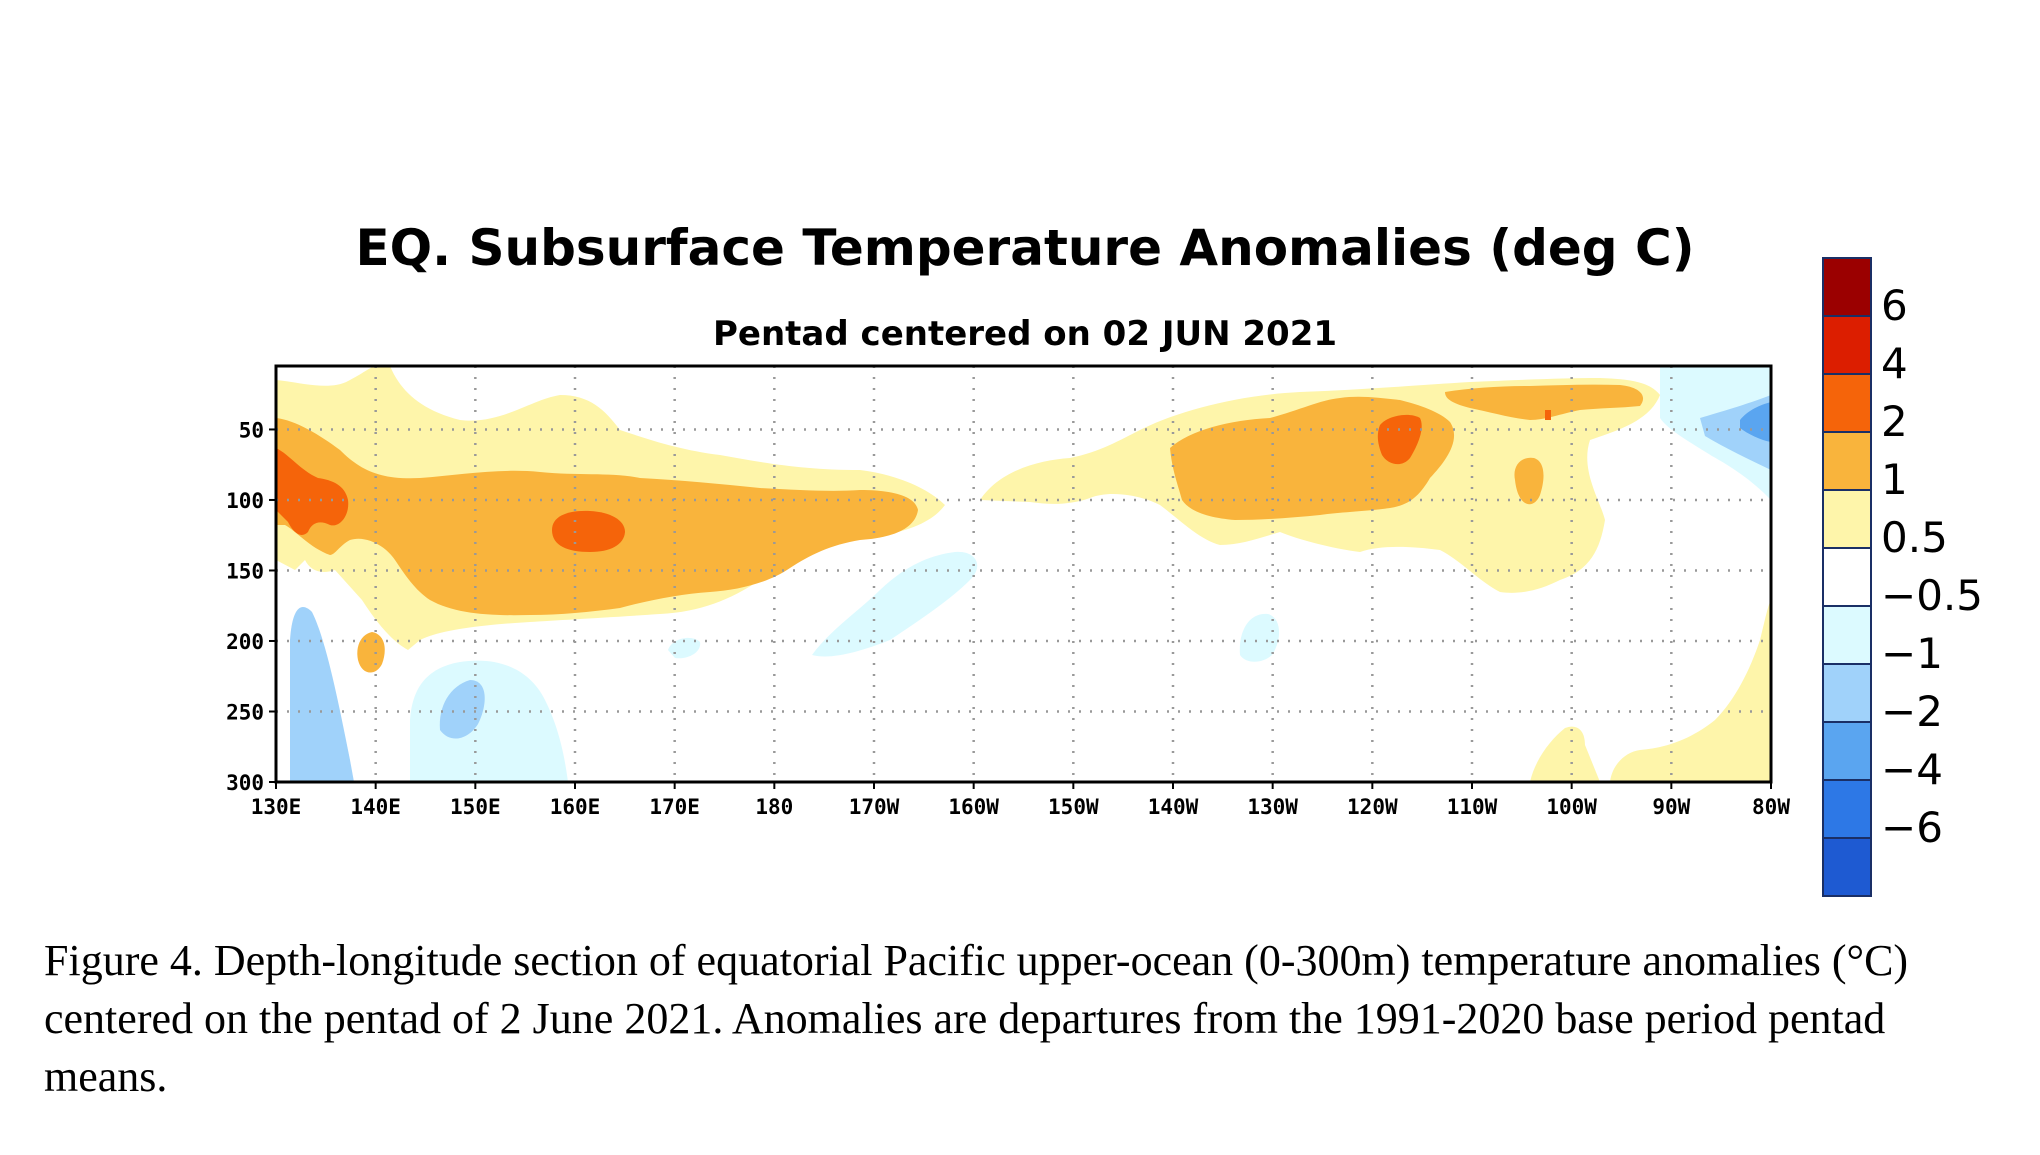 Image resolution: width=2040 pixels, height=1155 pixels. What do you see at coordinates (245, 642) in the screenshot?
I see `y-tick-label: 200` at bounding box center [245, 642].